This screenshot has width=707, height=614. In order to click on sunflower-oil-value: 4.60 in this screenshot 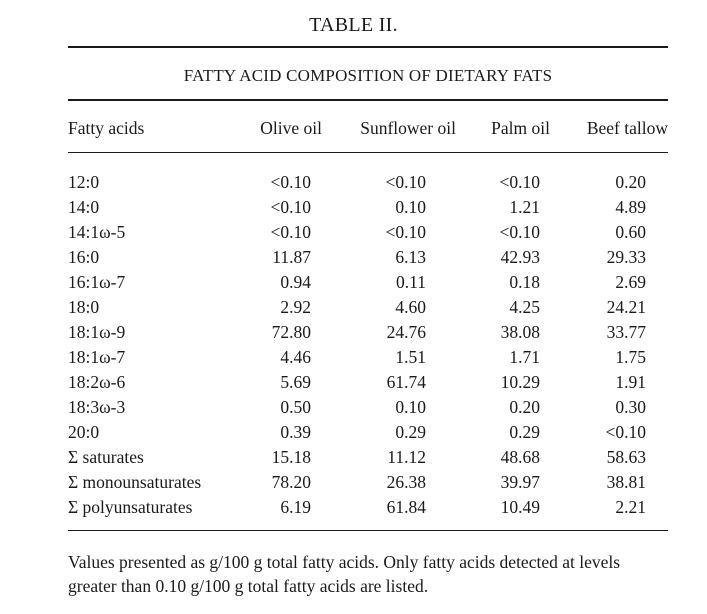, I will do `click(410, 307)`.